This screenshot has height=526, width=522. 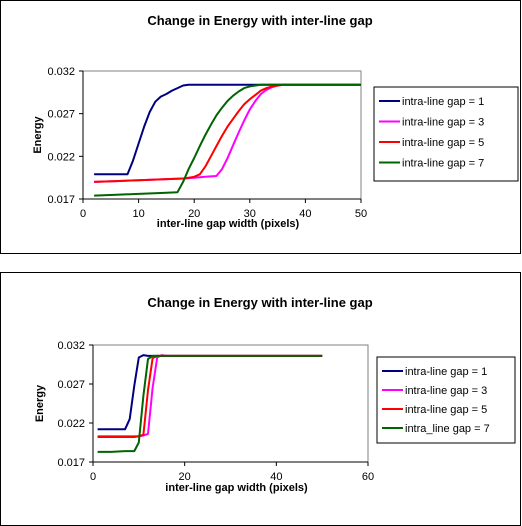 I want to click on plot-area, so click(x=230, y=403).